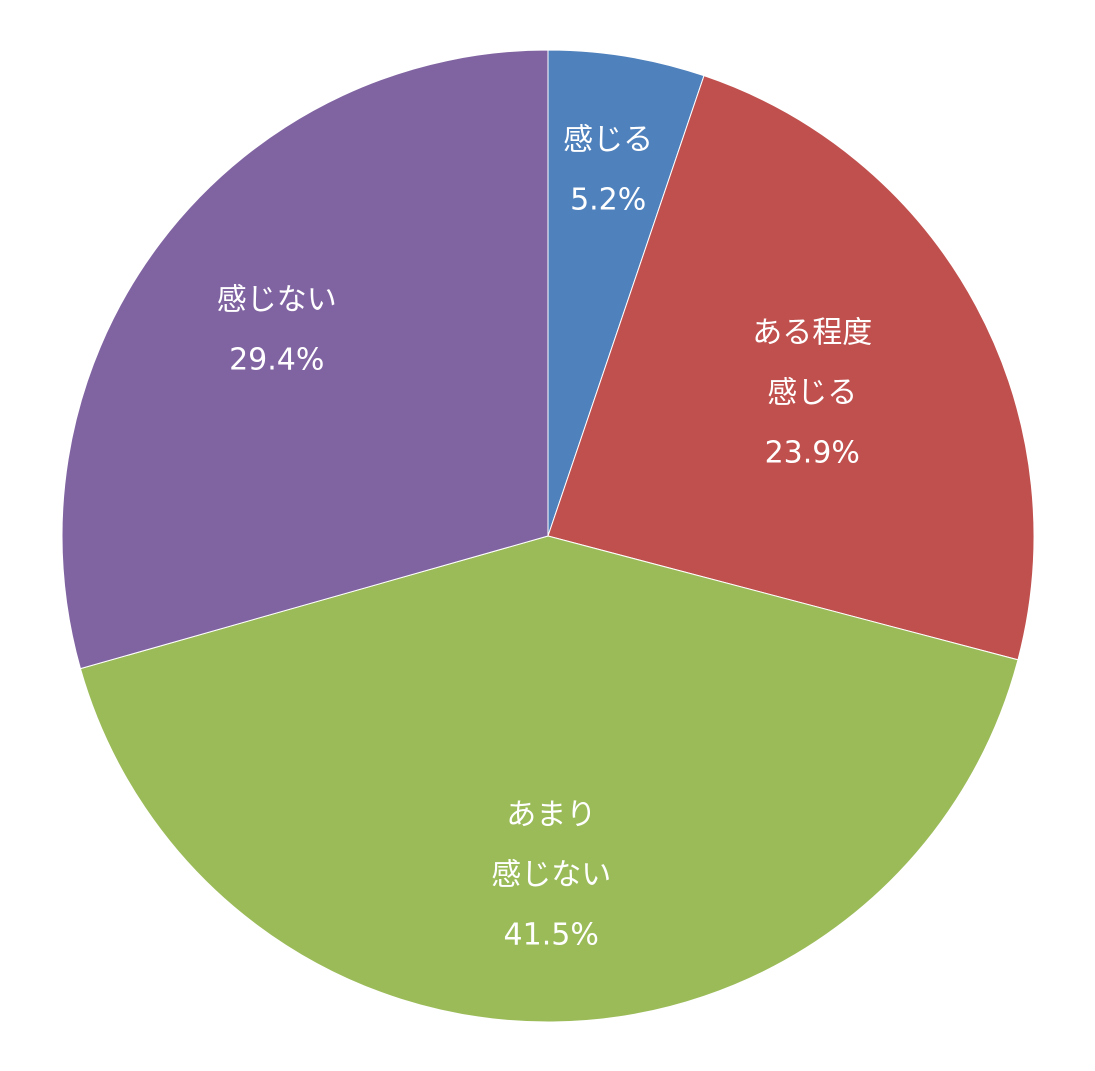  I want to click on slice-value-label: 41.5%, so click(551, 934).